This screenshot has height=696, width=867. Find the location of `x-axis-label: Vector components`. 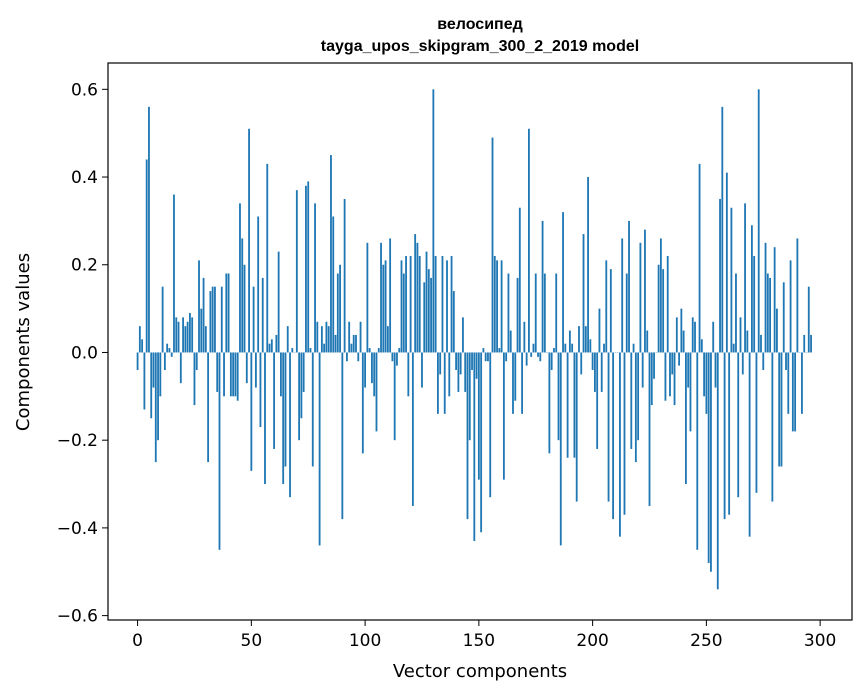

x-axis-label: Vector components is located at coordinates (480, 671).